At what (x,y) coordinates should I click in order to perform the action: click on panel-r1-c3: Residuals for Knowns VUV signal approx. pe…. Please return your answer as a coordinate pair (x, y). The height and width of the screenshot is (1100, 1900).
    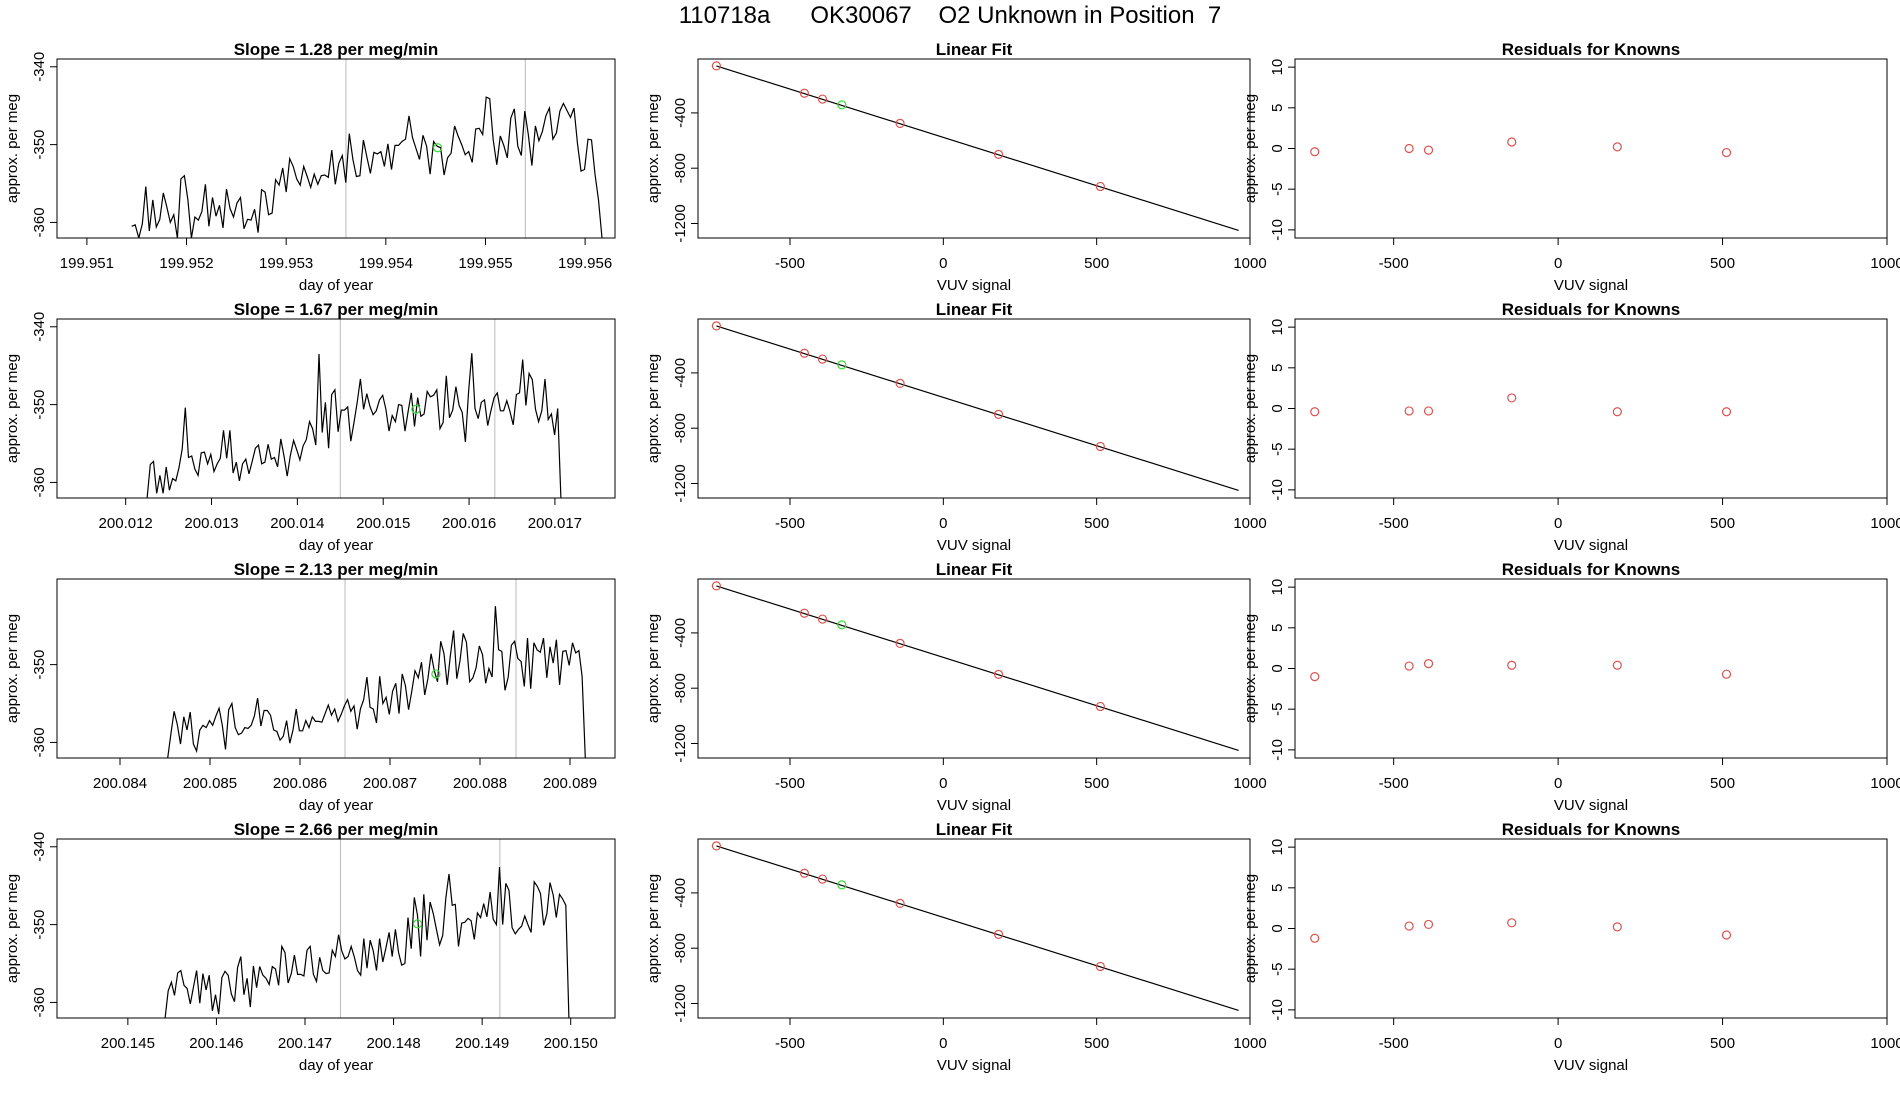
    Looking at the image, I should click on (1571, 167).